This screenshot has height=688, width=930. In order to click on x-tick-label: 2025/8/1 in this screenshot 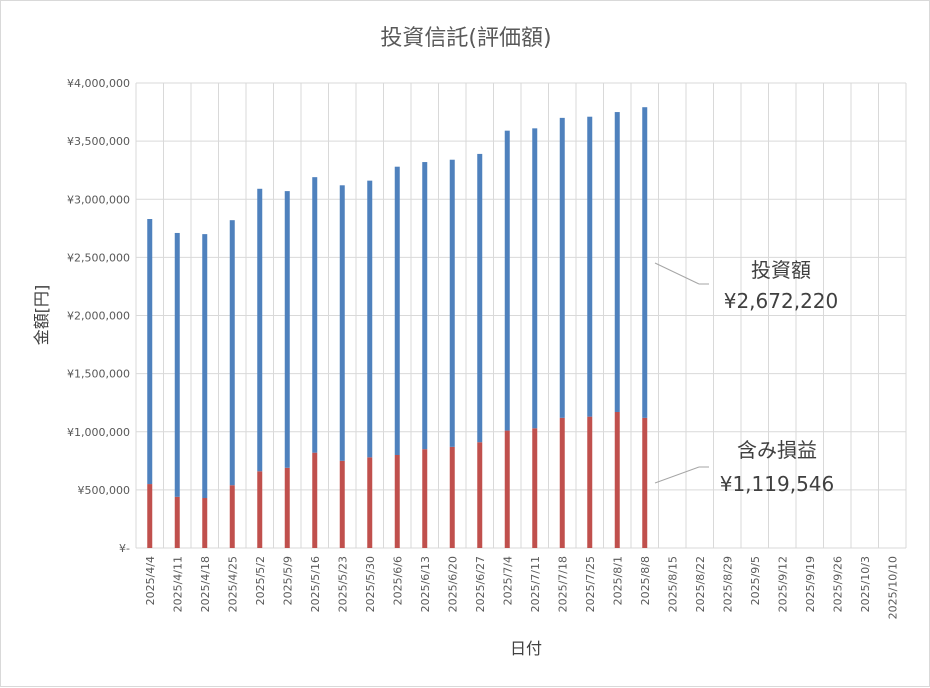, I will do `click(617, 580)`.